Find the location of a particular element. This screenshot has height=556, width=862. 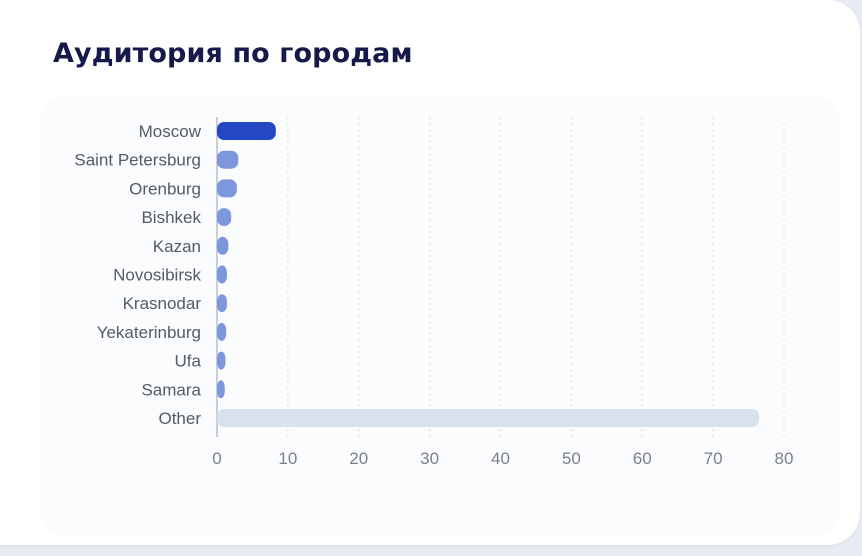

category-label-saint-petersburg: Saint Petersburg is located at coordinates (137, 160).